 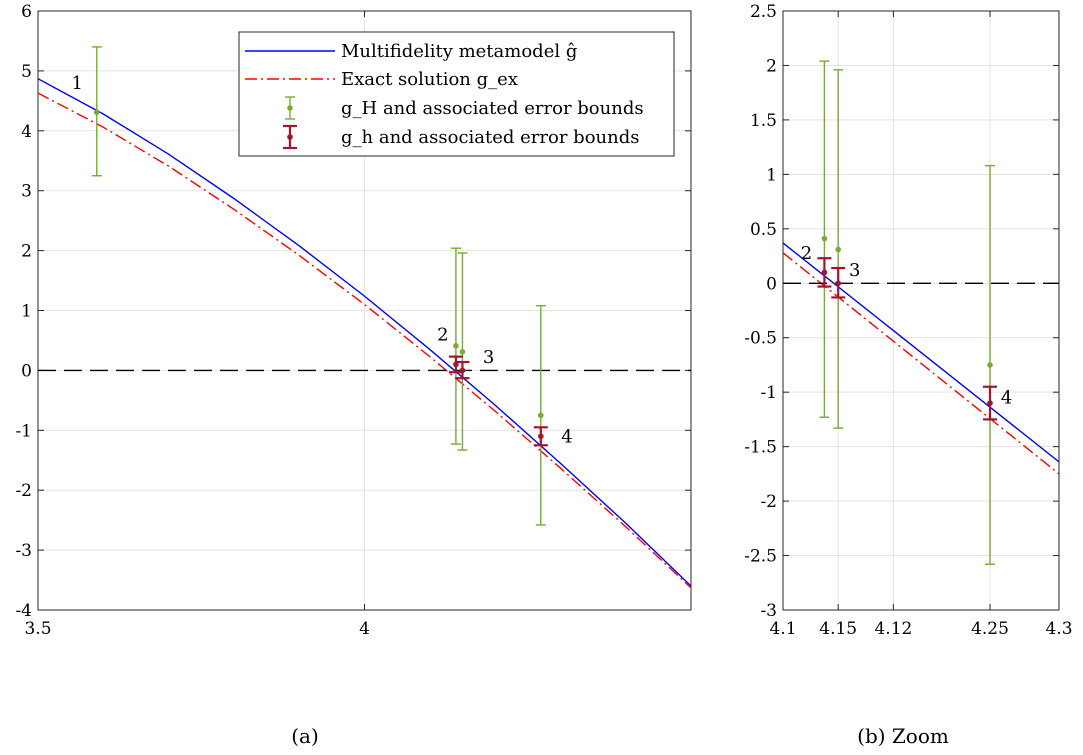 I want to click on panel-a-y-tick-label: 1, so click(x=26, y=312).